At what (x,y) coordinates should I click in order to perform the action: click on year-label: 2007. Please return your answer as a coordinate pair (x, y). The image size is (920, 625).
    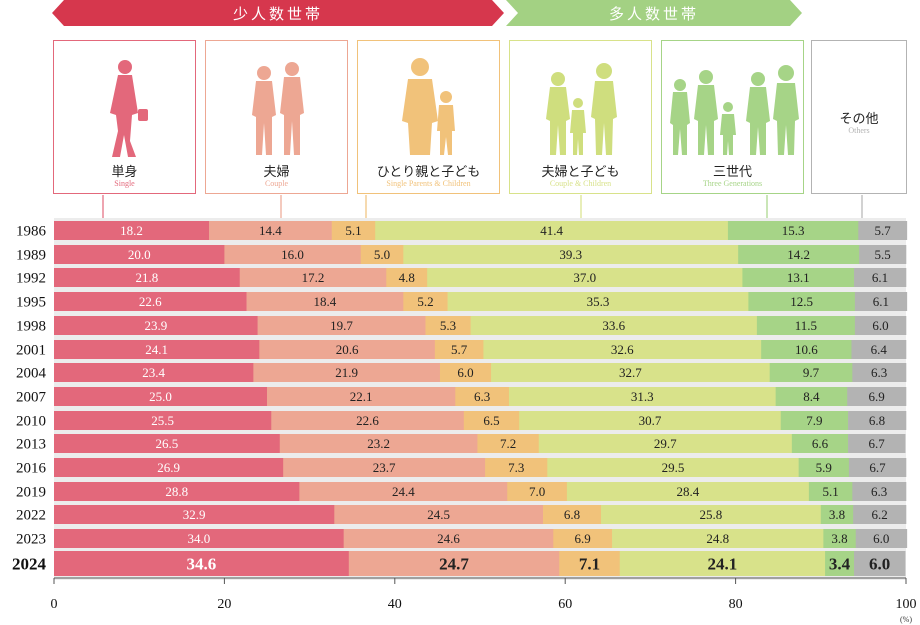
    Looking at the image, I should click on (31, 398).